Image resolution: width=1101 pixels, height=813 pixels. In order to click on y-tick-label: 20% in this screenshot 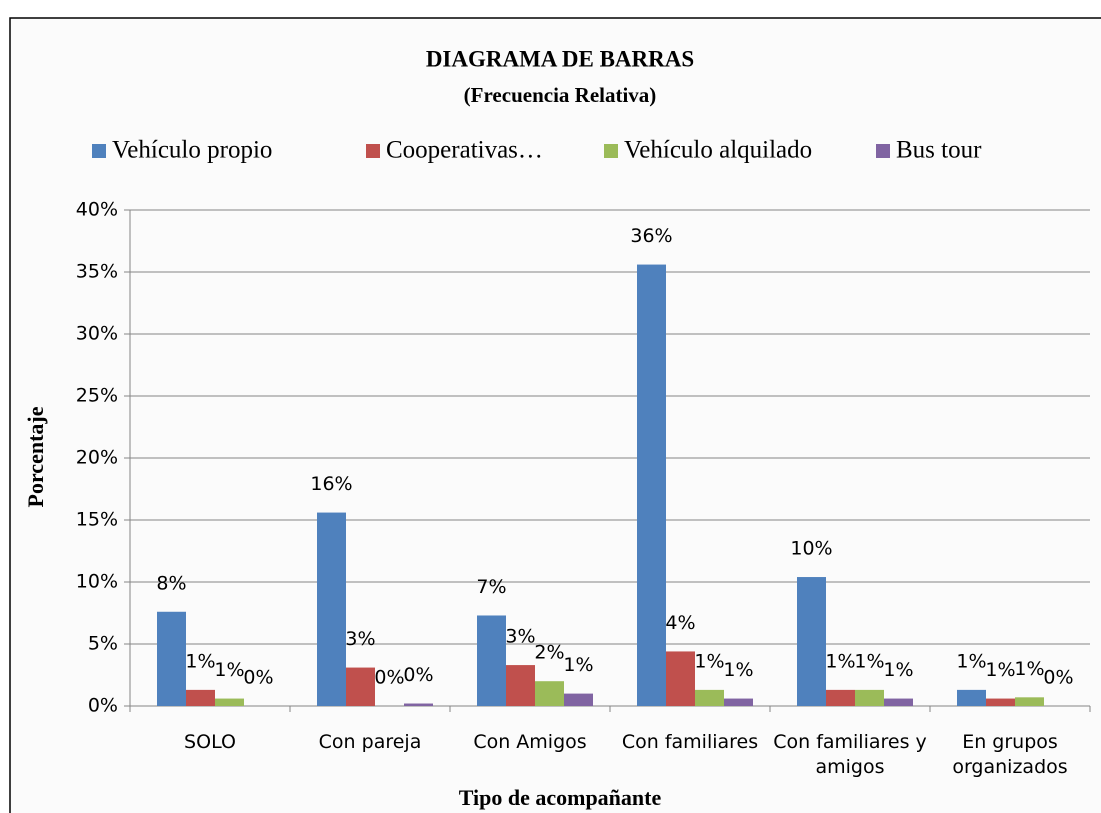, I will do `click(97, 458)`.